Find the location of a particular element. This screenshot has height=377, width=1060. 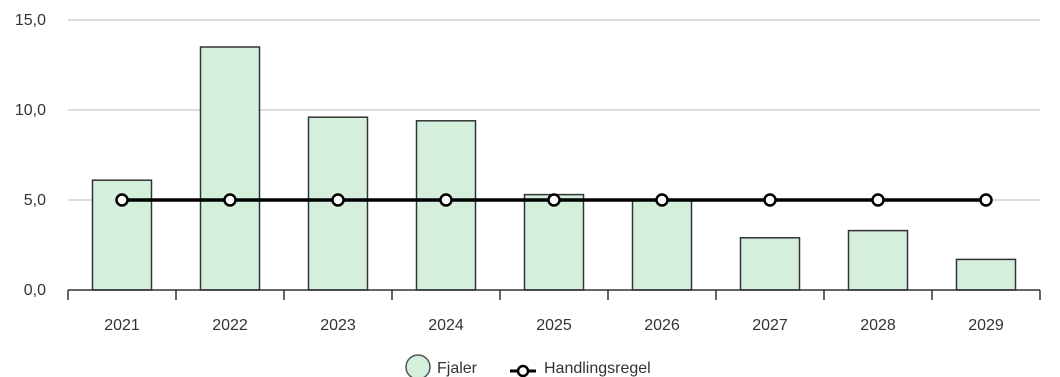

x-tick-label-2022: 2022 is located at coordinates (230, 325).